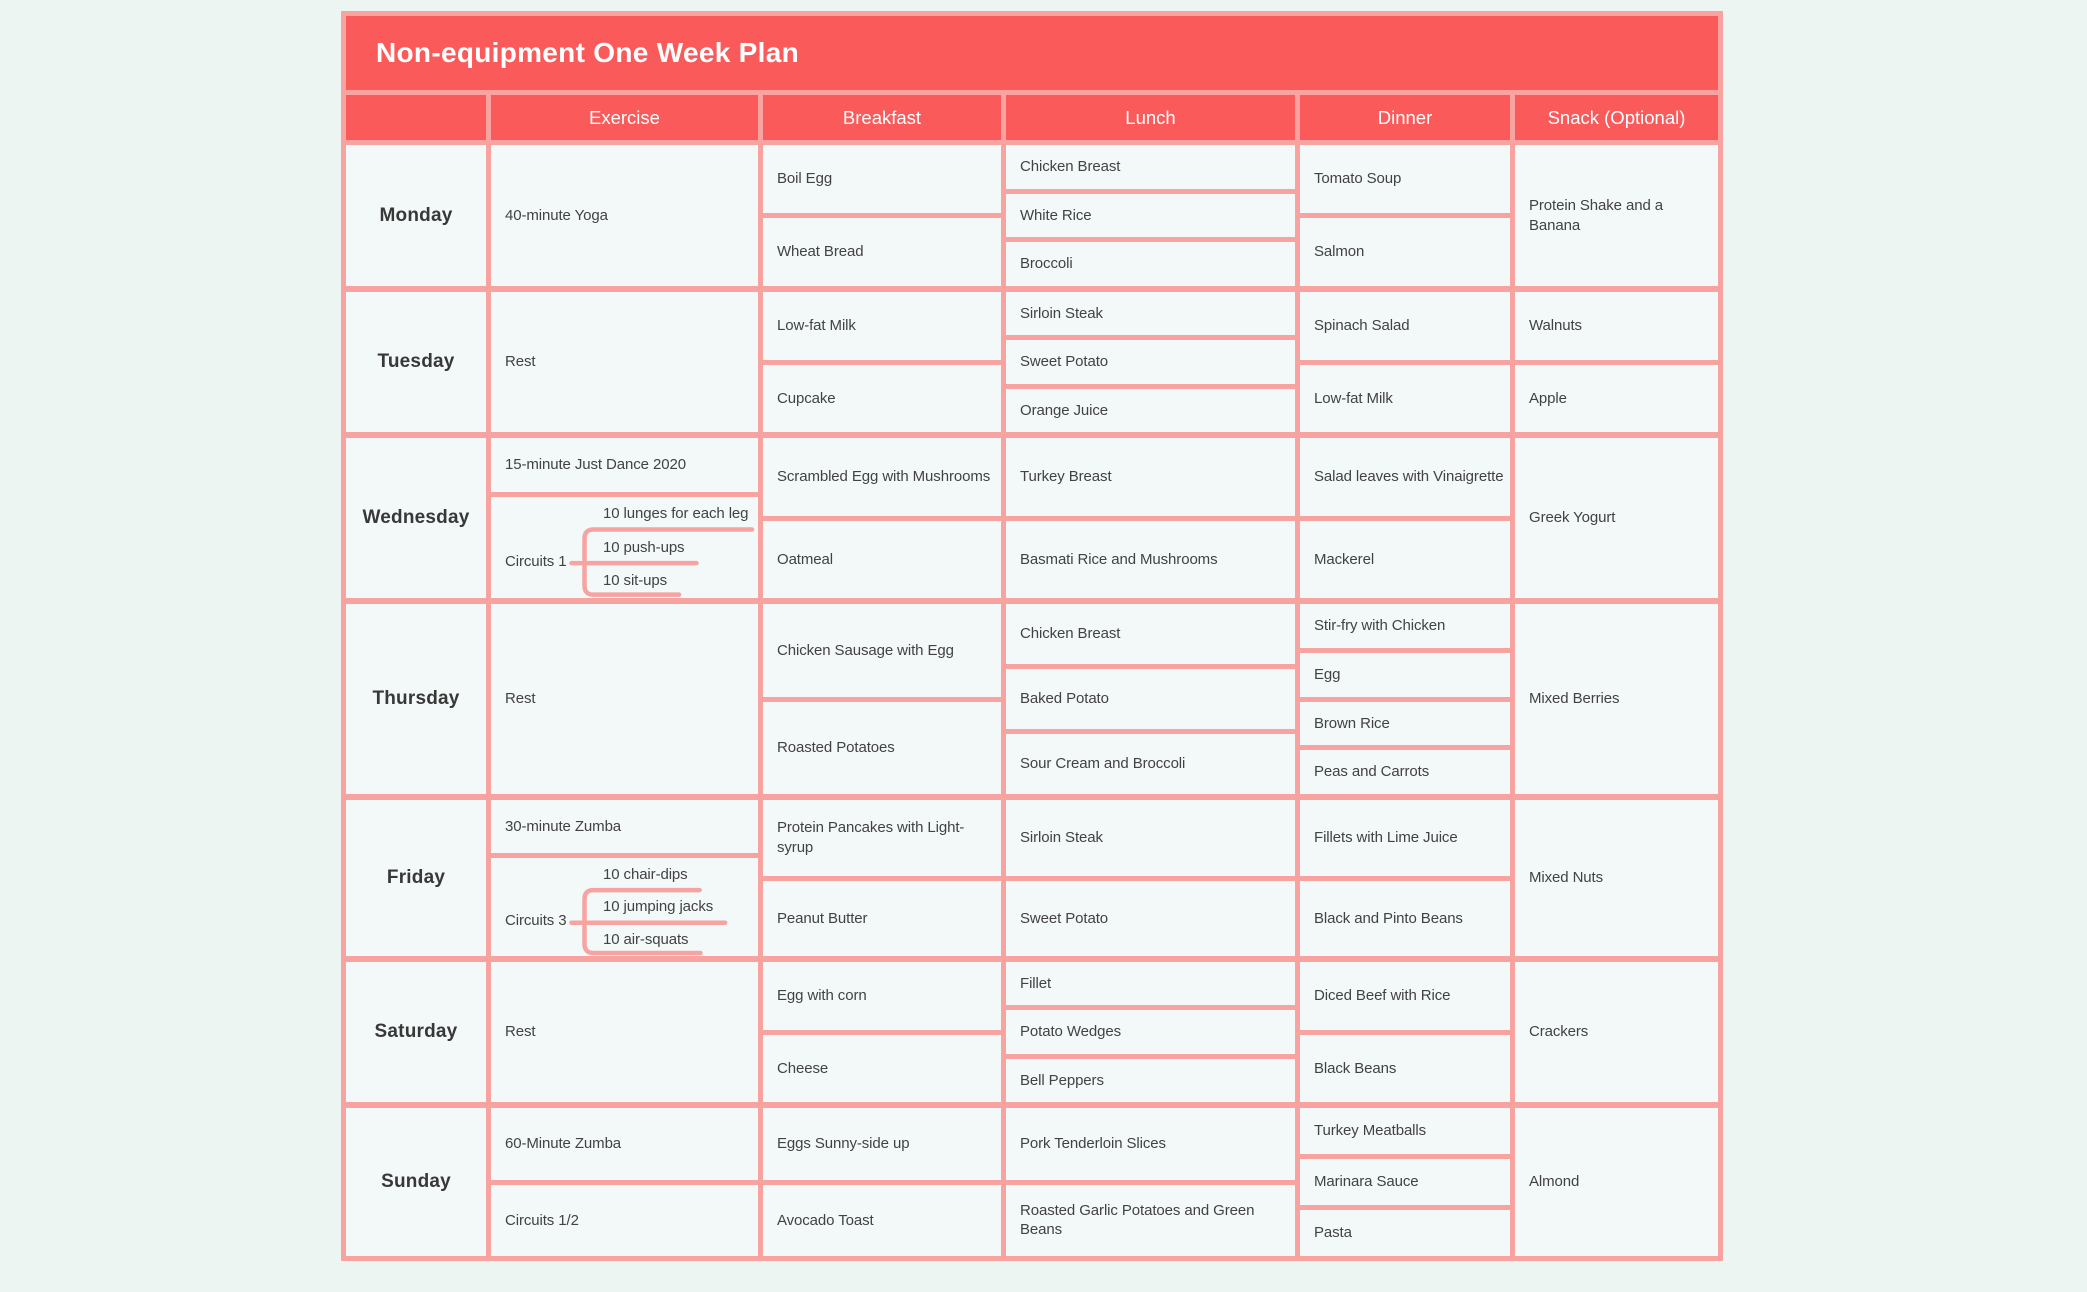  What do you see at coordinates (1616, 1032) in the screenshot?
I see `column-snack: Crackers` at bounding box center [1616, 1032].